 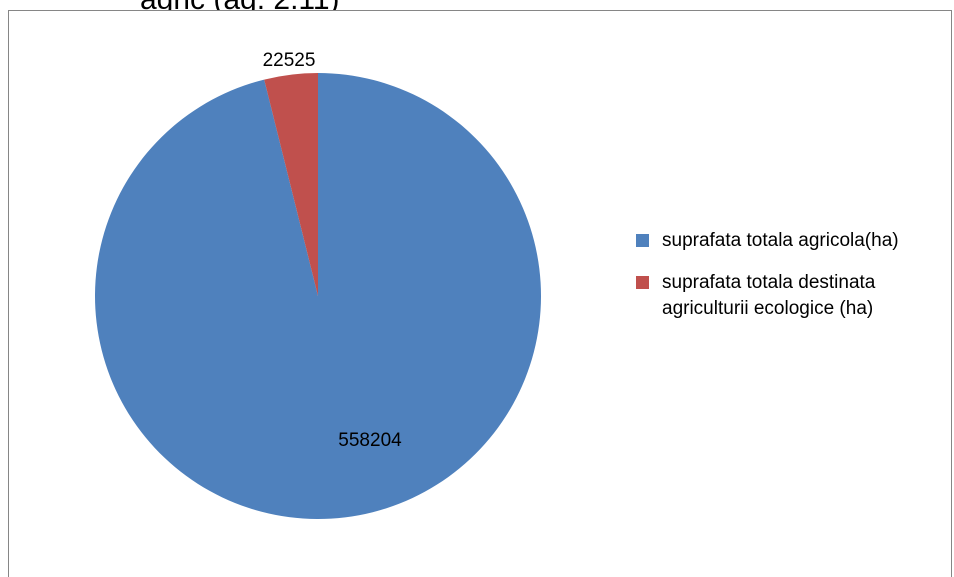 I want to click on data-label-total-agricultural: 558204, so click(x=370, y=440).